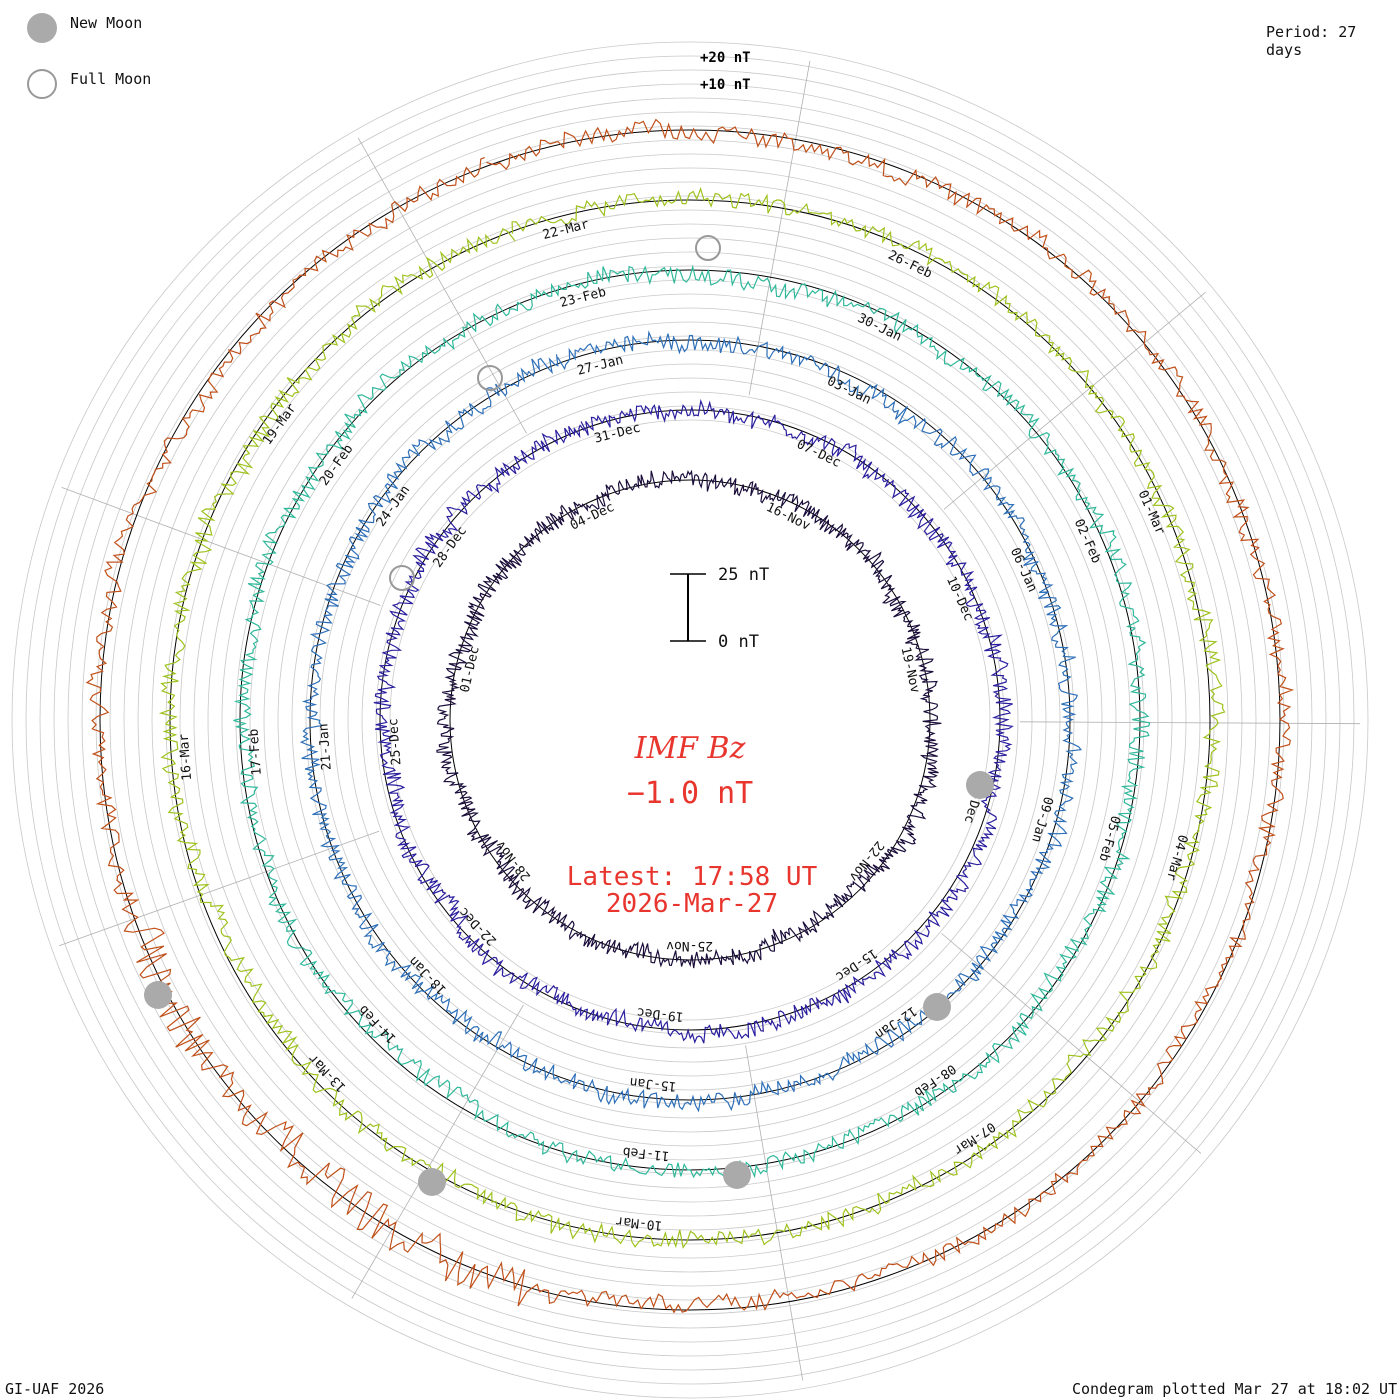 This screenshot has width=1400, height=1400. What do you see at coordinates (692, 904) in the screenshot?
I see `latest-date: 2026-Mar-27` at bounding box center [692, 904].